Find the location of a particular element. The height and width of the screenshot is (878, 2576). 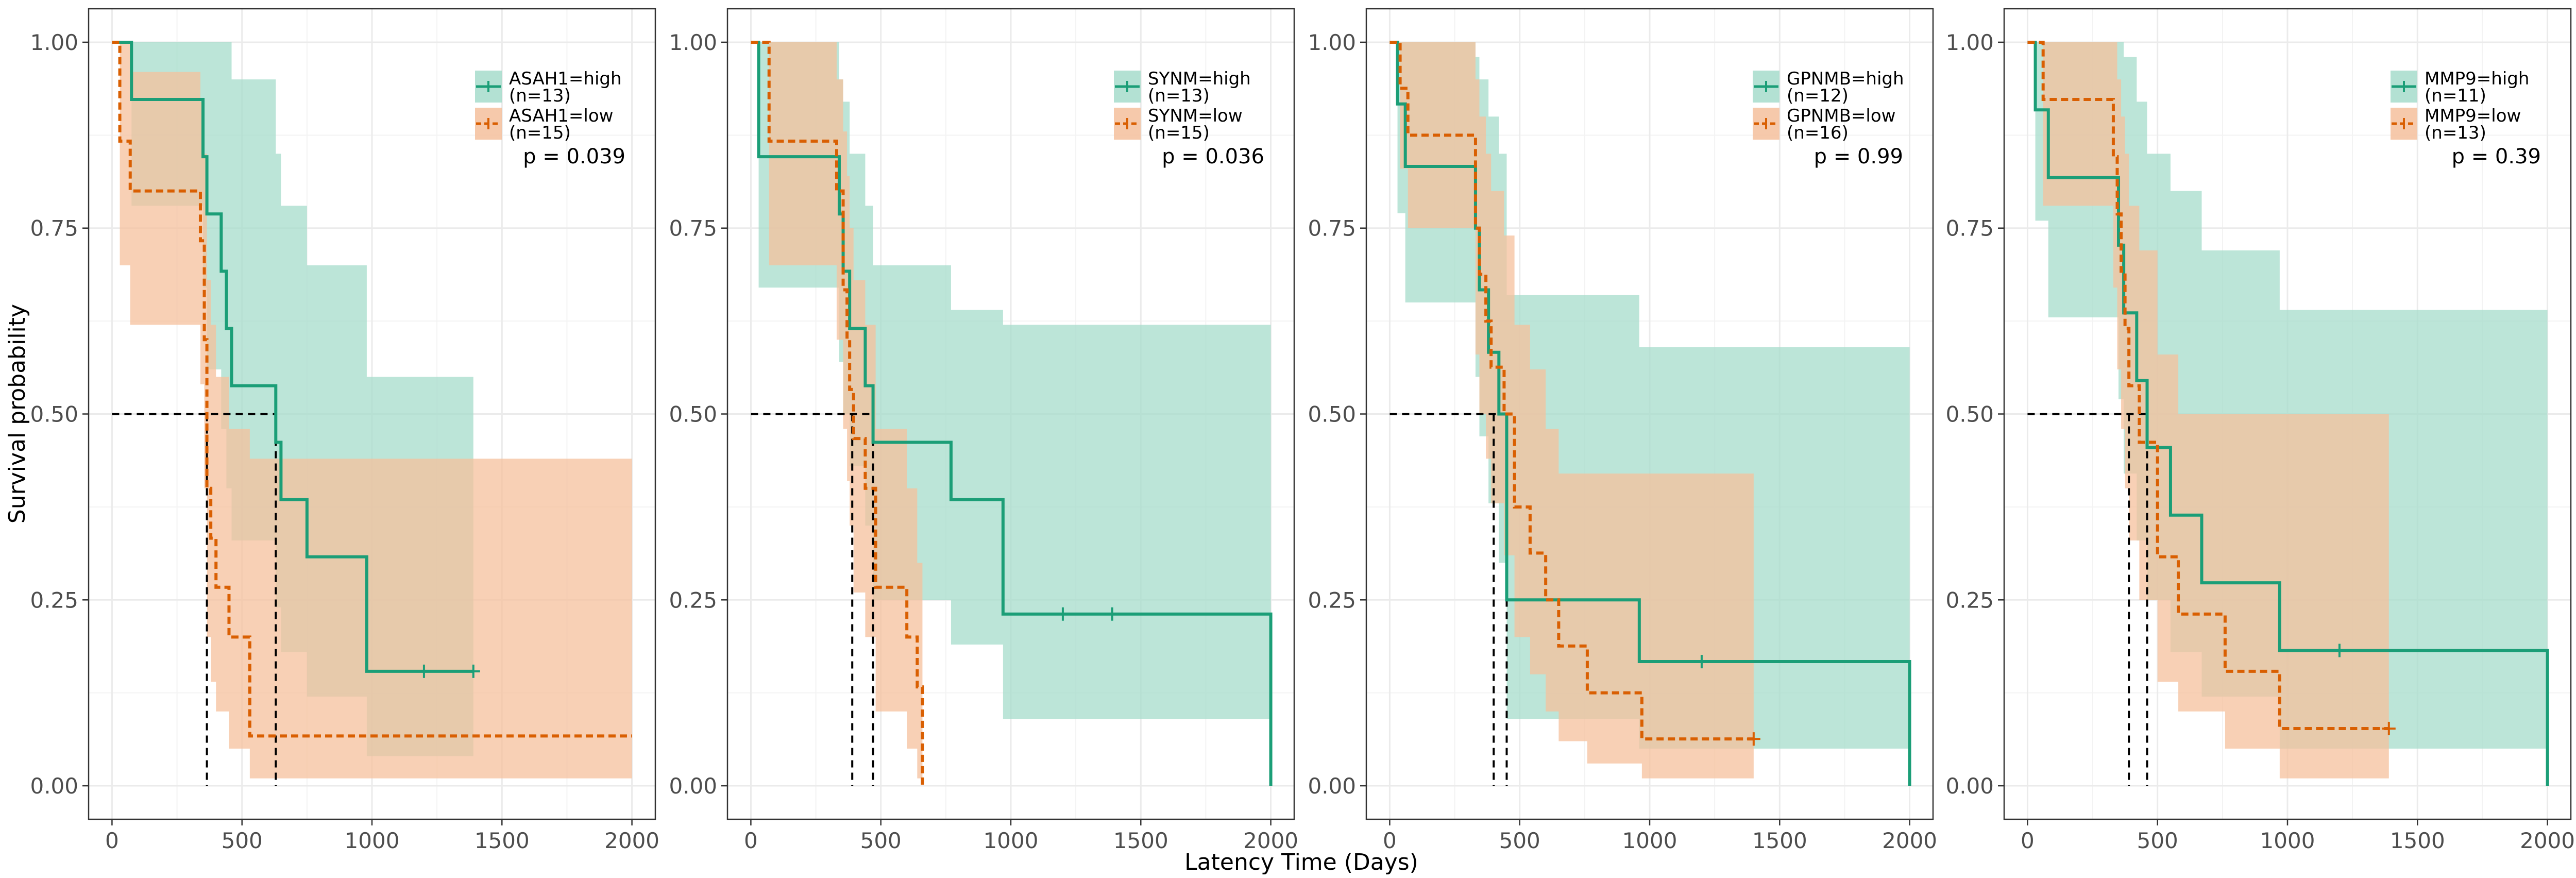

p-value-label: p = 0.036 is located at coordinates (1213, 157).